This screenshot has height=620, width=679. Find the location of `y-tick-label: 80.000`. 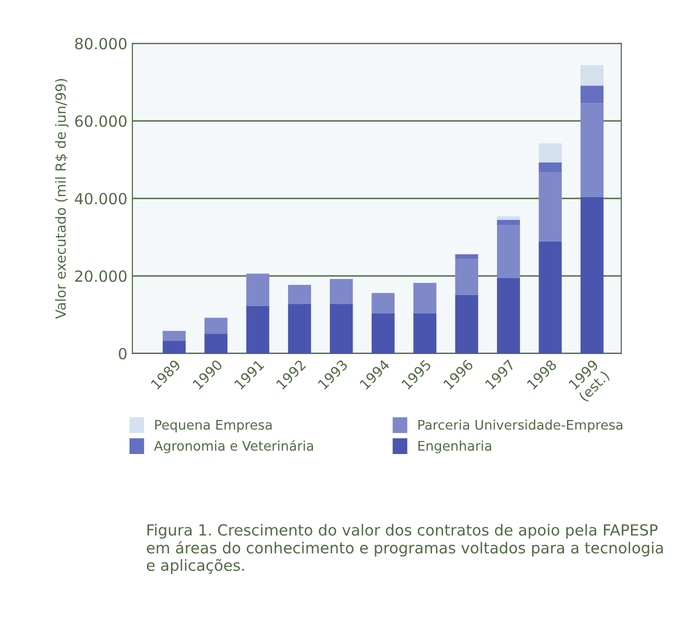

y-tick-label: 80.000 is located at coordinates (101, 44).